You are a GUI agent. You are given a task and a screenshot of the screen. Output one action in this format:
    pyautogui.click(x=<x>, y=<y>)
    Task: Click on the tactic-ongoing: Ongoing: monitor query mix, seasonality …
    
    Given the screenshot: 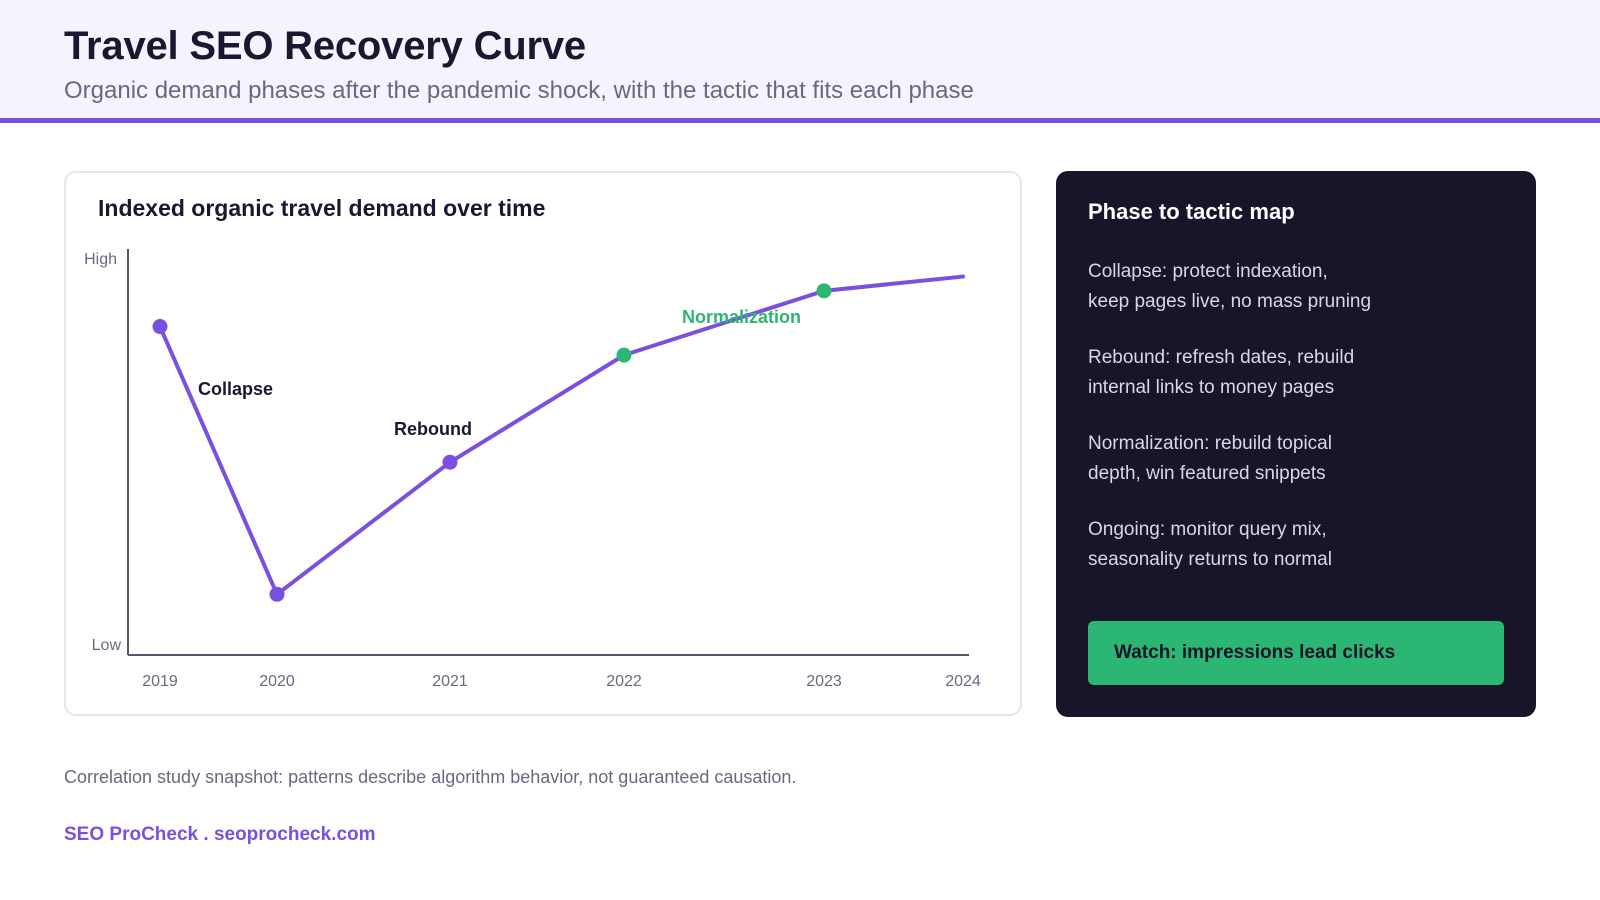 What is the action you would take?
    pyautogui.click(x=1298, y=545)
    